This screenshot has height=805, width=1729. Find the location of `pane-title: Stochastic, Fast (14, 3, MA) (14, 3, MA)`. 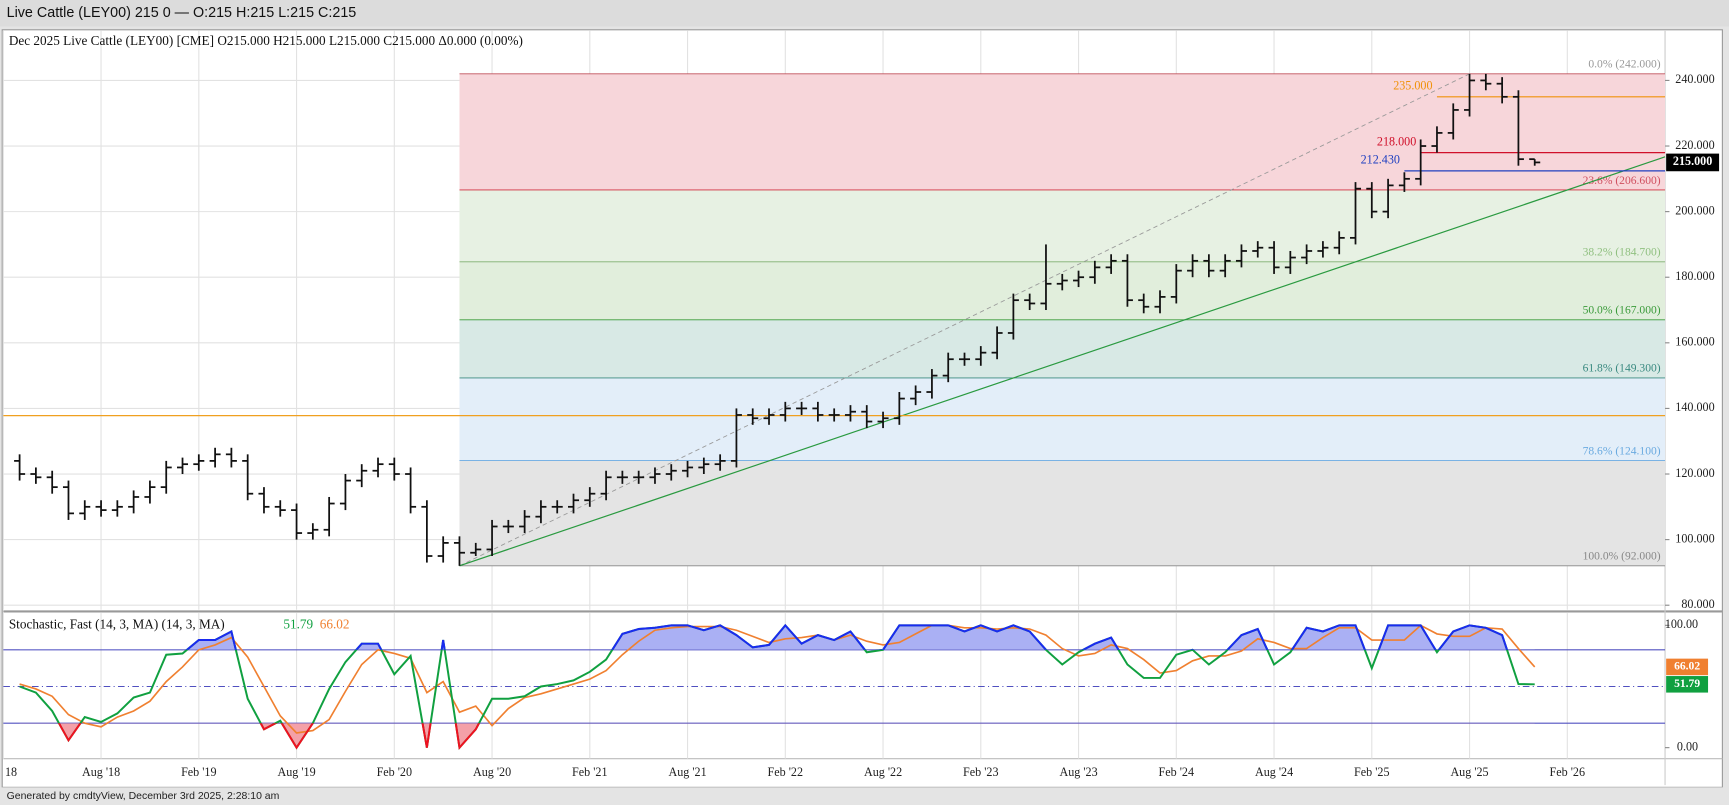

pane-title: Stochastic, Fast (14, 3, MA) (14, 3, MA) is located at coordinates (117, 623).